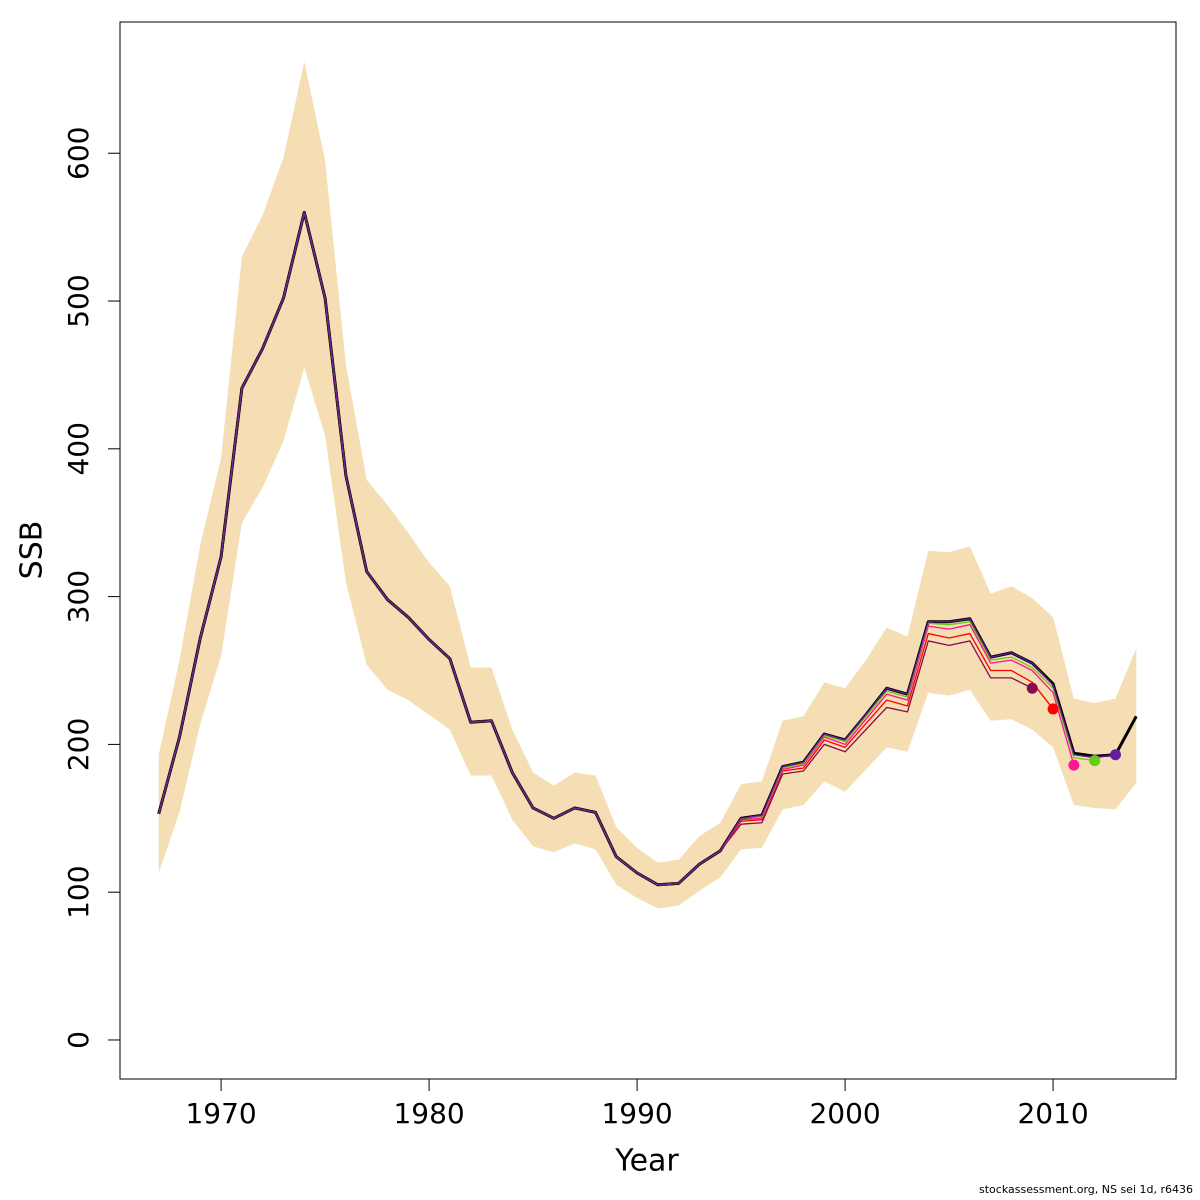 The image size is (1200, 1200). Describe the element at coordinates (220, 1113) in the screenshot. I see `x-tick-label: 1970` at that location.